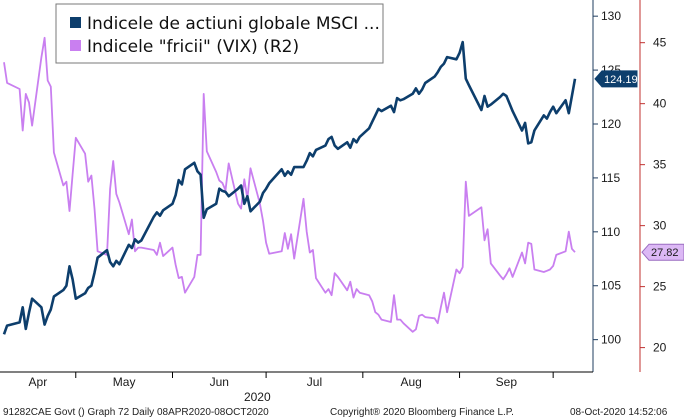  I want to click on tick-label-right: 20, so click(660, 348).